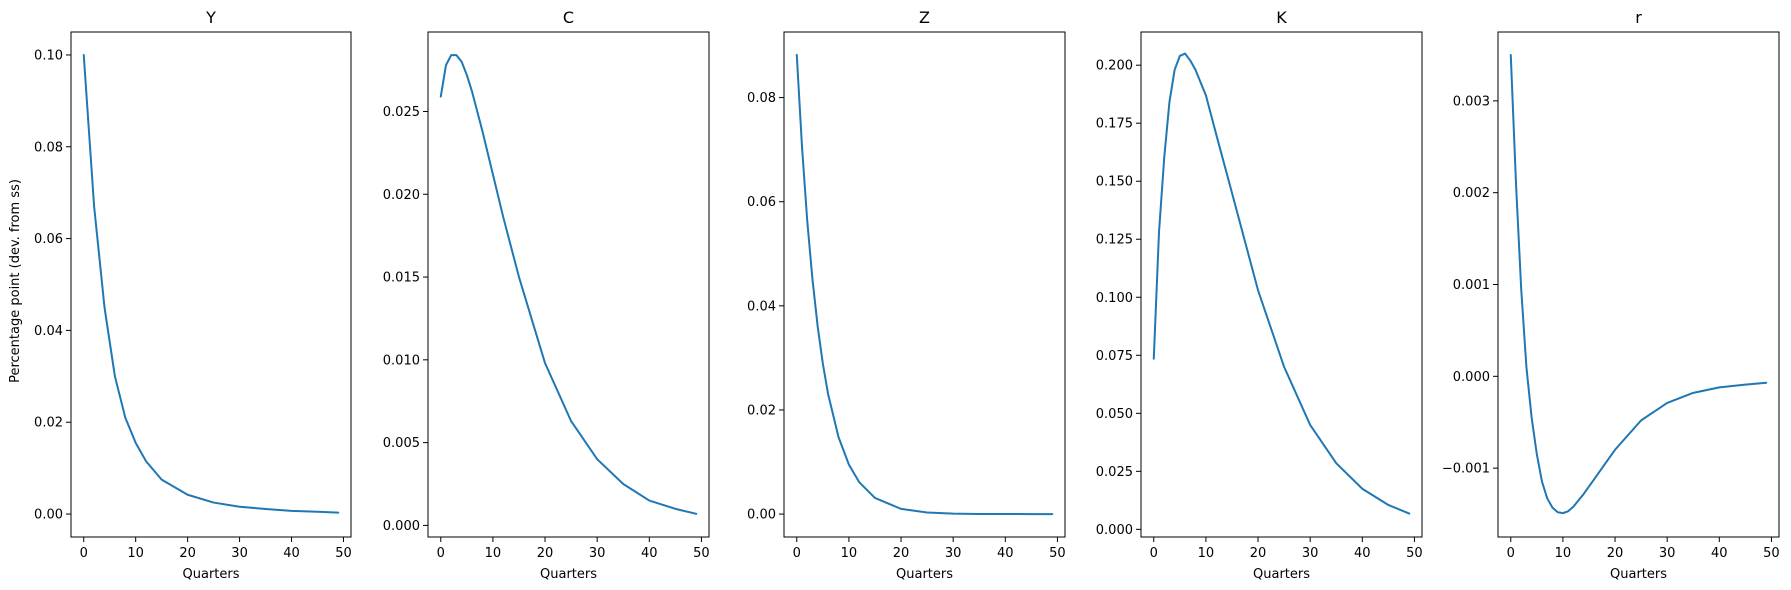 Image resolution: width=1791 pixels, height=590 pixels. I want to click on y-tick-label: 0.075, so click(1114, 356).